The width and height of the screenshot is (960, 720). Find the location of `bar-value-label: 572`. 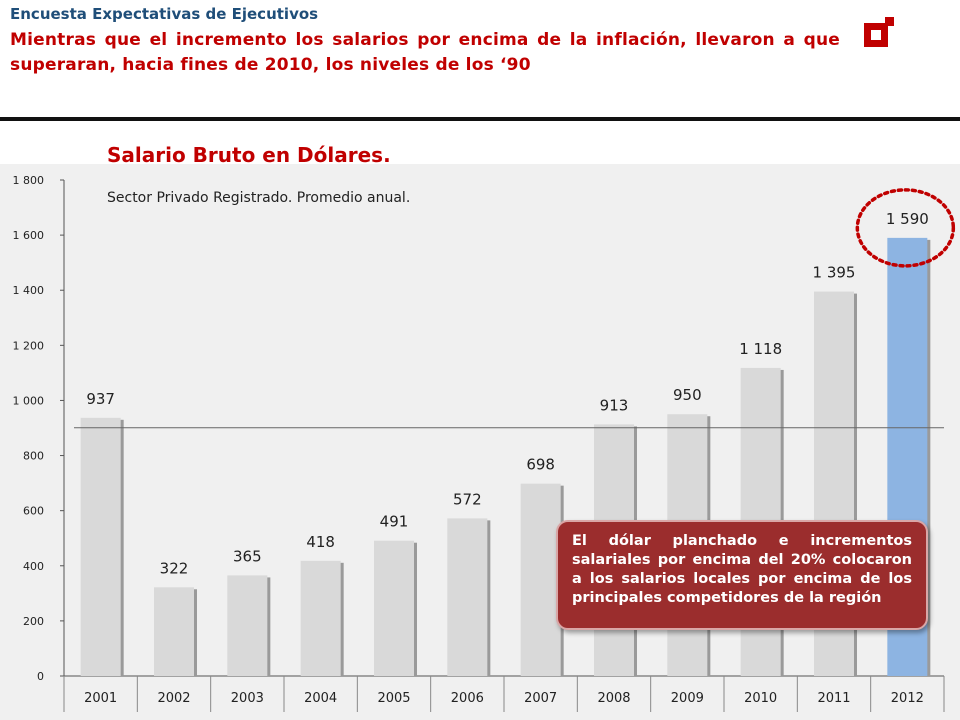

bar-value-label: 572 is located at coordinates (467, 499).